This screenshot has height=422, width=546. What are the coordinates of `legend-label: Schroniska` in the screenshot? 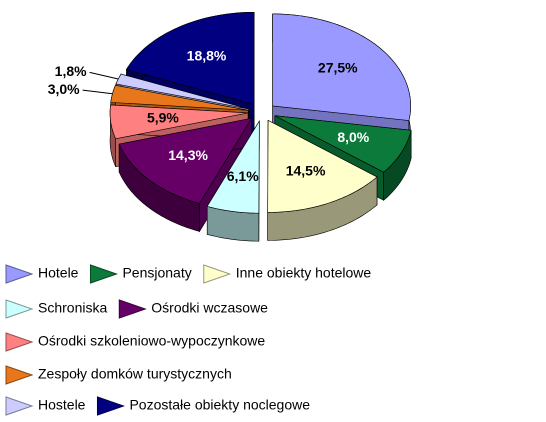 It's located at (72, 308).